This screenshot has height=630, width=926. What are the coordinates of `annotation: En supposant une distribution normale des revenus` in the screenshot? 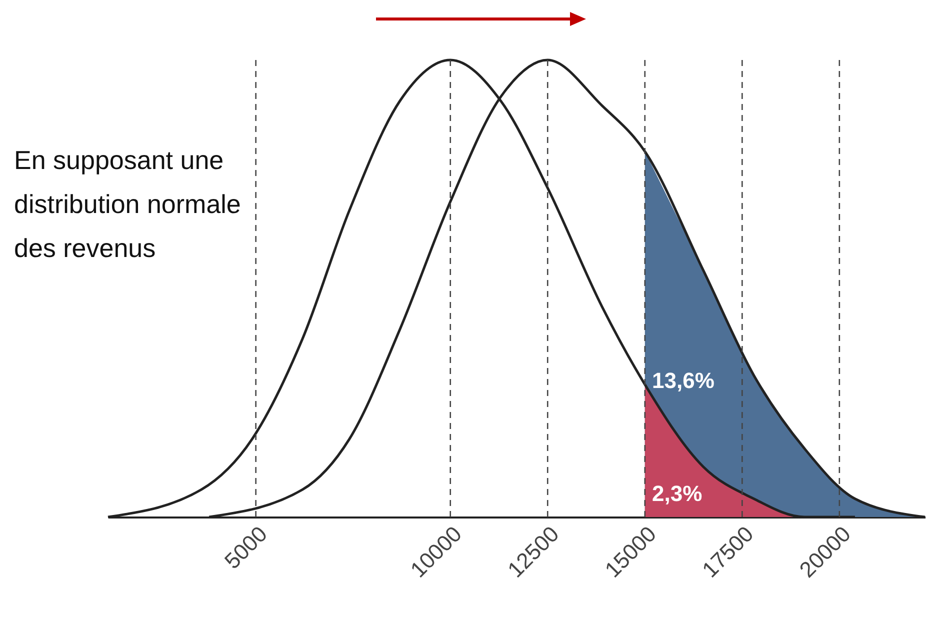 It's located at (128, 204).